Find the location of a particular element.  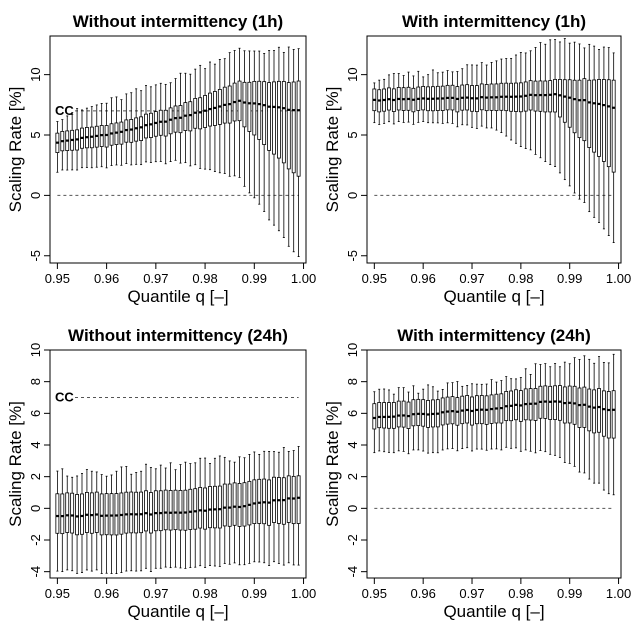

y-tick-label: 4 is located at coordinates (35, 444).